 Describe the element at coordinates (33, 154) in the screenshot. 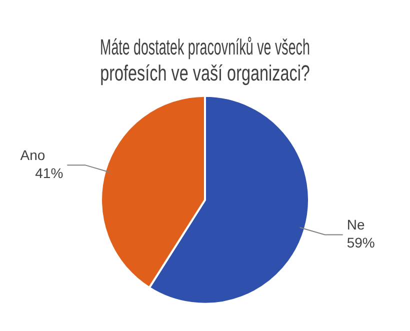

I see `slice-label: Ano` at that location.